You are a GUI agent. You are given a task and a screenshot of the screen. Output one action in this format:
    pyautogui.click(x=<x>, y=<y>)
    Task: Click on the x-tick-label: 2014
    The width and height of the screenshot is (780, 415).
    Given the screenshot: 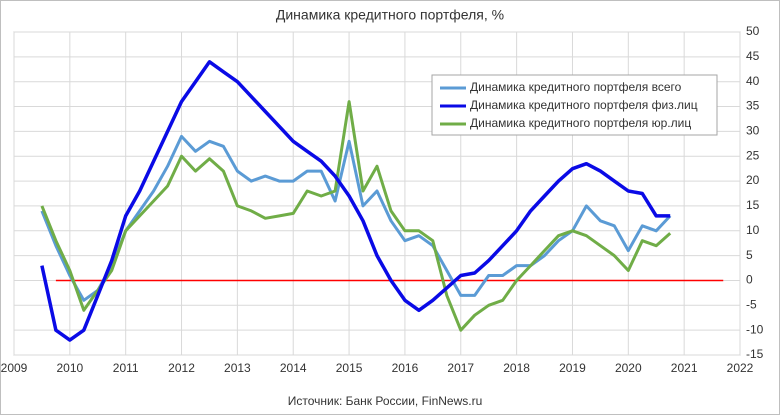 What is the action you would take?
    pyautogui.click(x=293, y=368)
    